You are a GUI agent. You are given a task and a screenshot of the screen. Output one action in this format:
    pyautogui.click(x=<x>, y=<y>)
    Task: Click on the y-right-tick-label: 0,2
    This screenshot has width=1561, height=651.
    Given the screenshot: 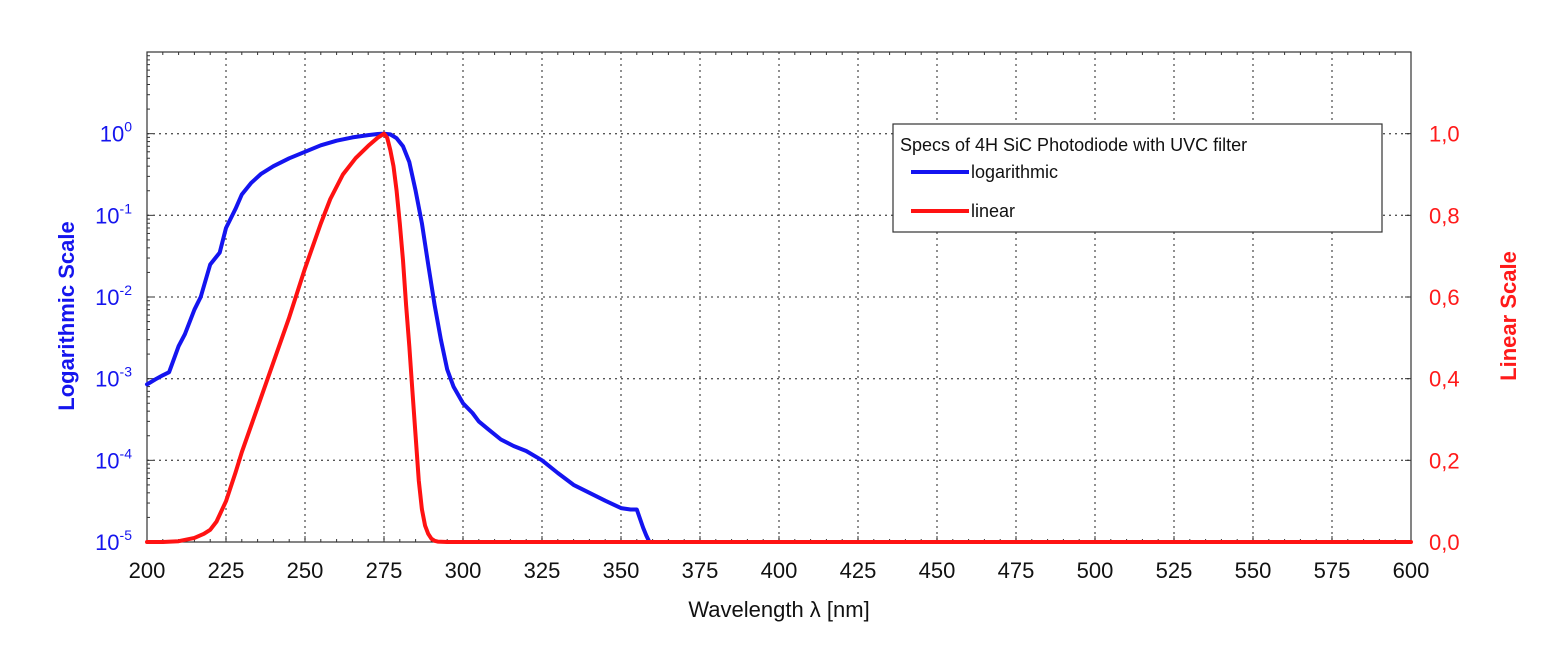 What is the action you would take?
    pyautogui.click(x=1444, y=460)
    